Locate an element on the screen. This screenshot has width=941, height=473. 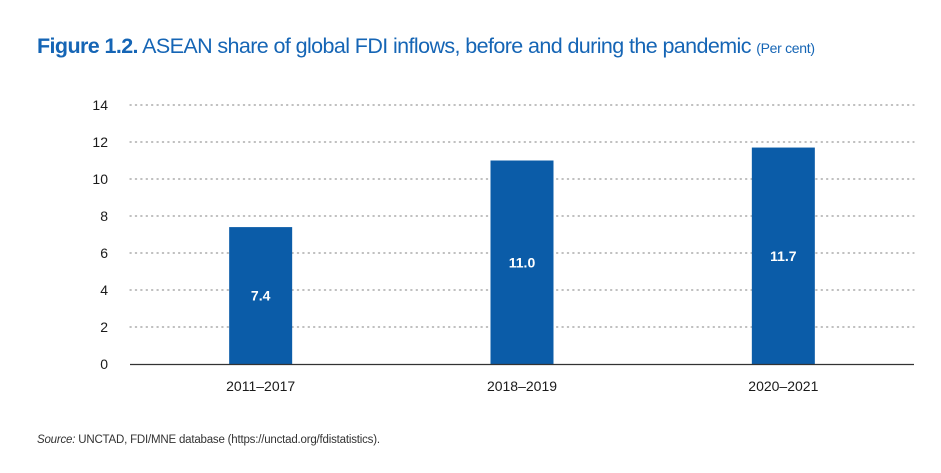
units-label: (Per cent) is located at coordinates (785, 48).